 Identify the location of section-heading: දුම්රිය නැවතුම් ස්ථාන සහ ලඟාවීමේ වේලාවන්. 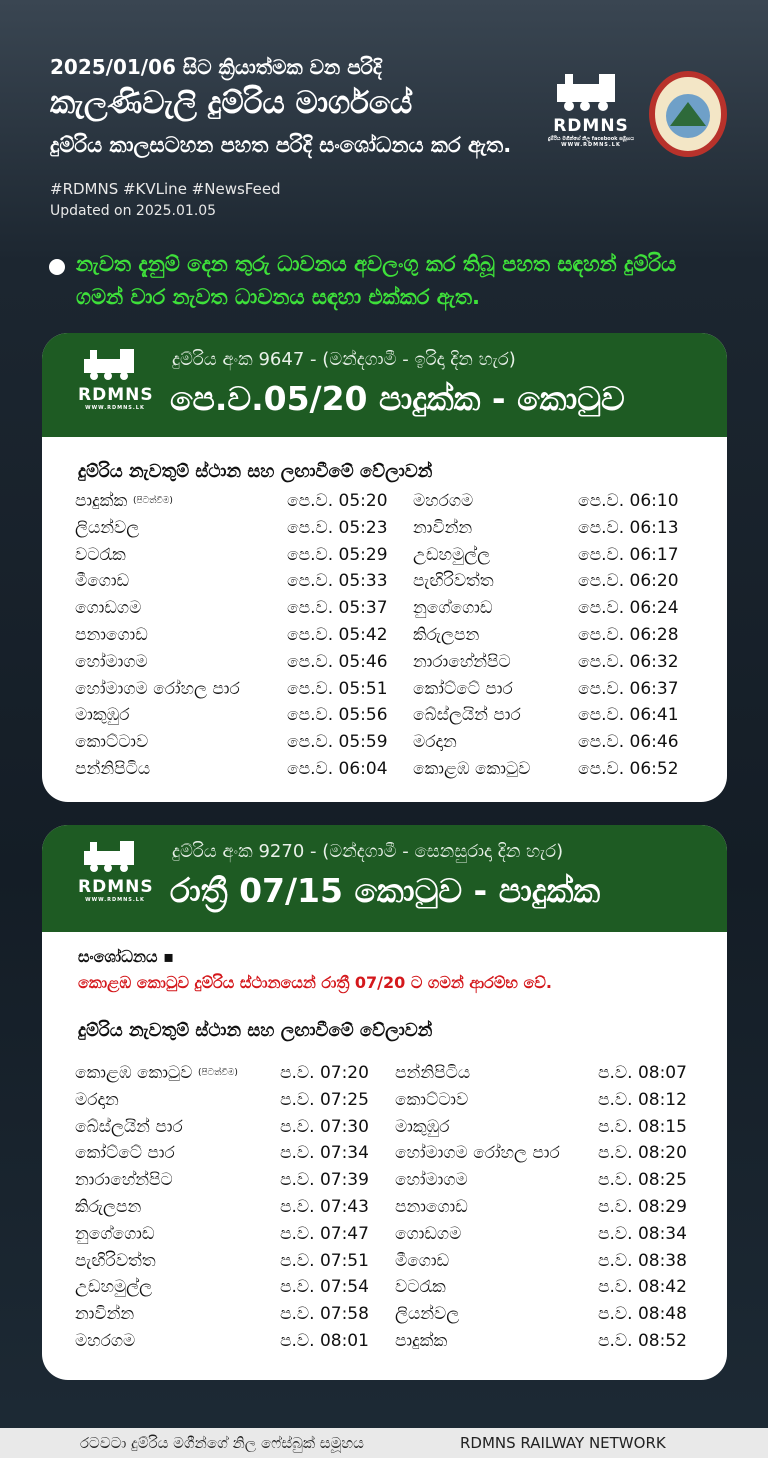
(255, 1030).